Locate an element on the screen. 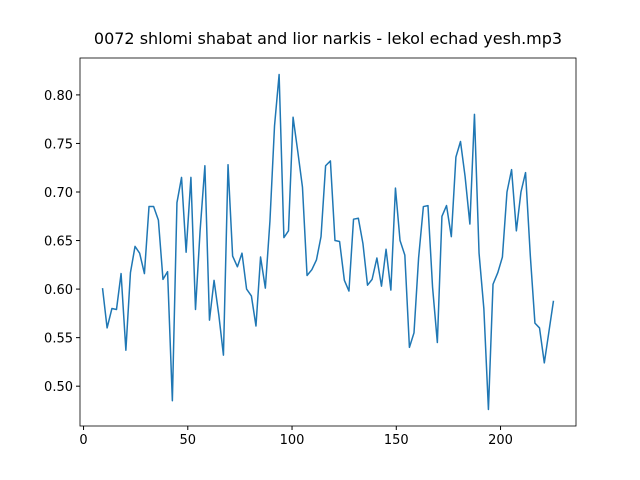 Image resolution: width=640 pixels, height=480 pixels. x-tick-label: 100 is located at coordinates (292, 440).